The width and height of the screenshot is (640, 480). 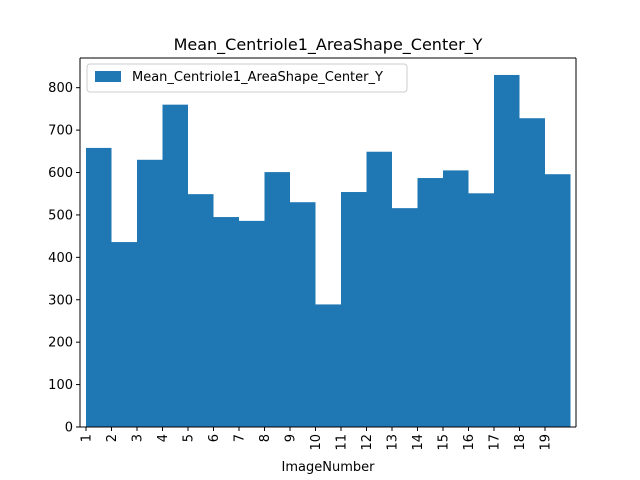 I want to click on x-tick-label: 7, so click(x=240, y=438).